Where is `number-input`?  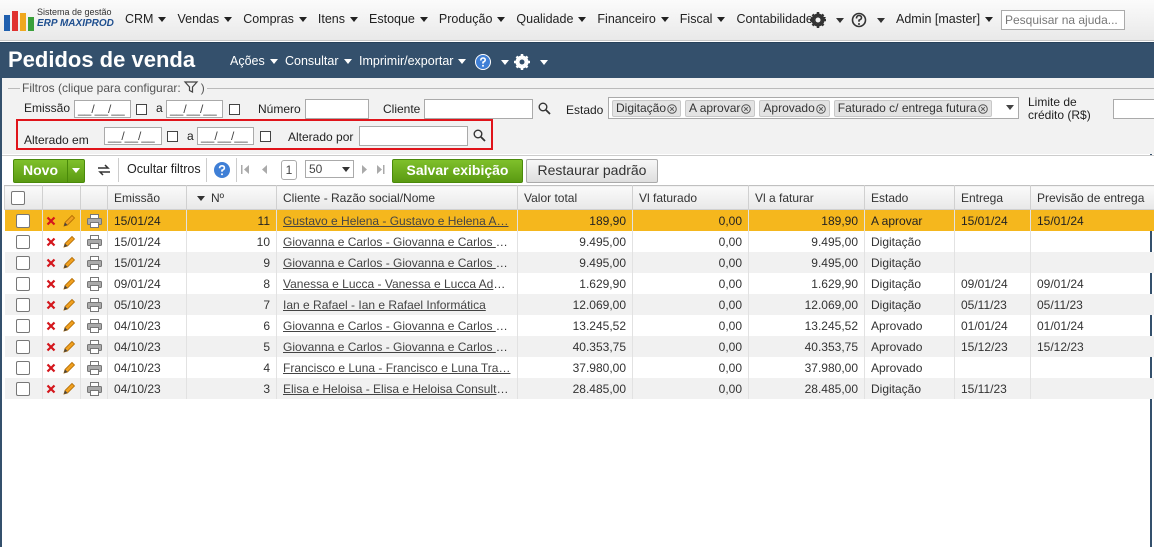
number-input is located at coordinates (337, 109).